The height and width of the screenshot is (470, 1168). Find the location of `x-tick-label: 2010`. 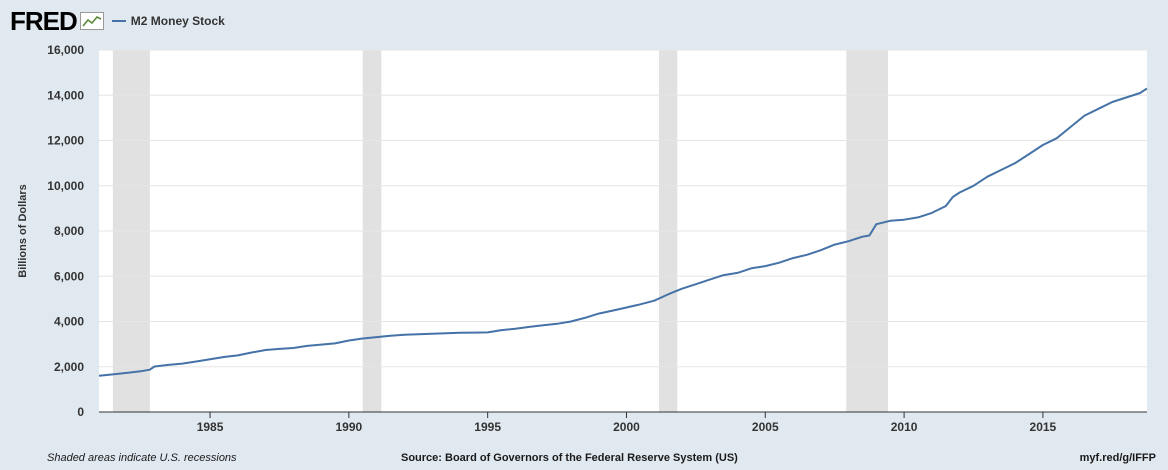

x-tick-label: 2010 is located at coordinates (904, 427).